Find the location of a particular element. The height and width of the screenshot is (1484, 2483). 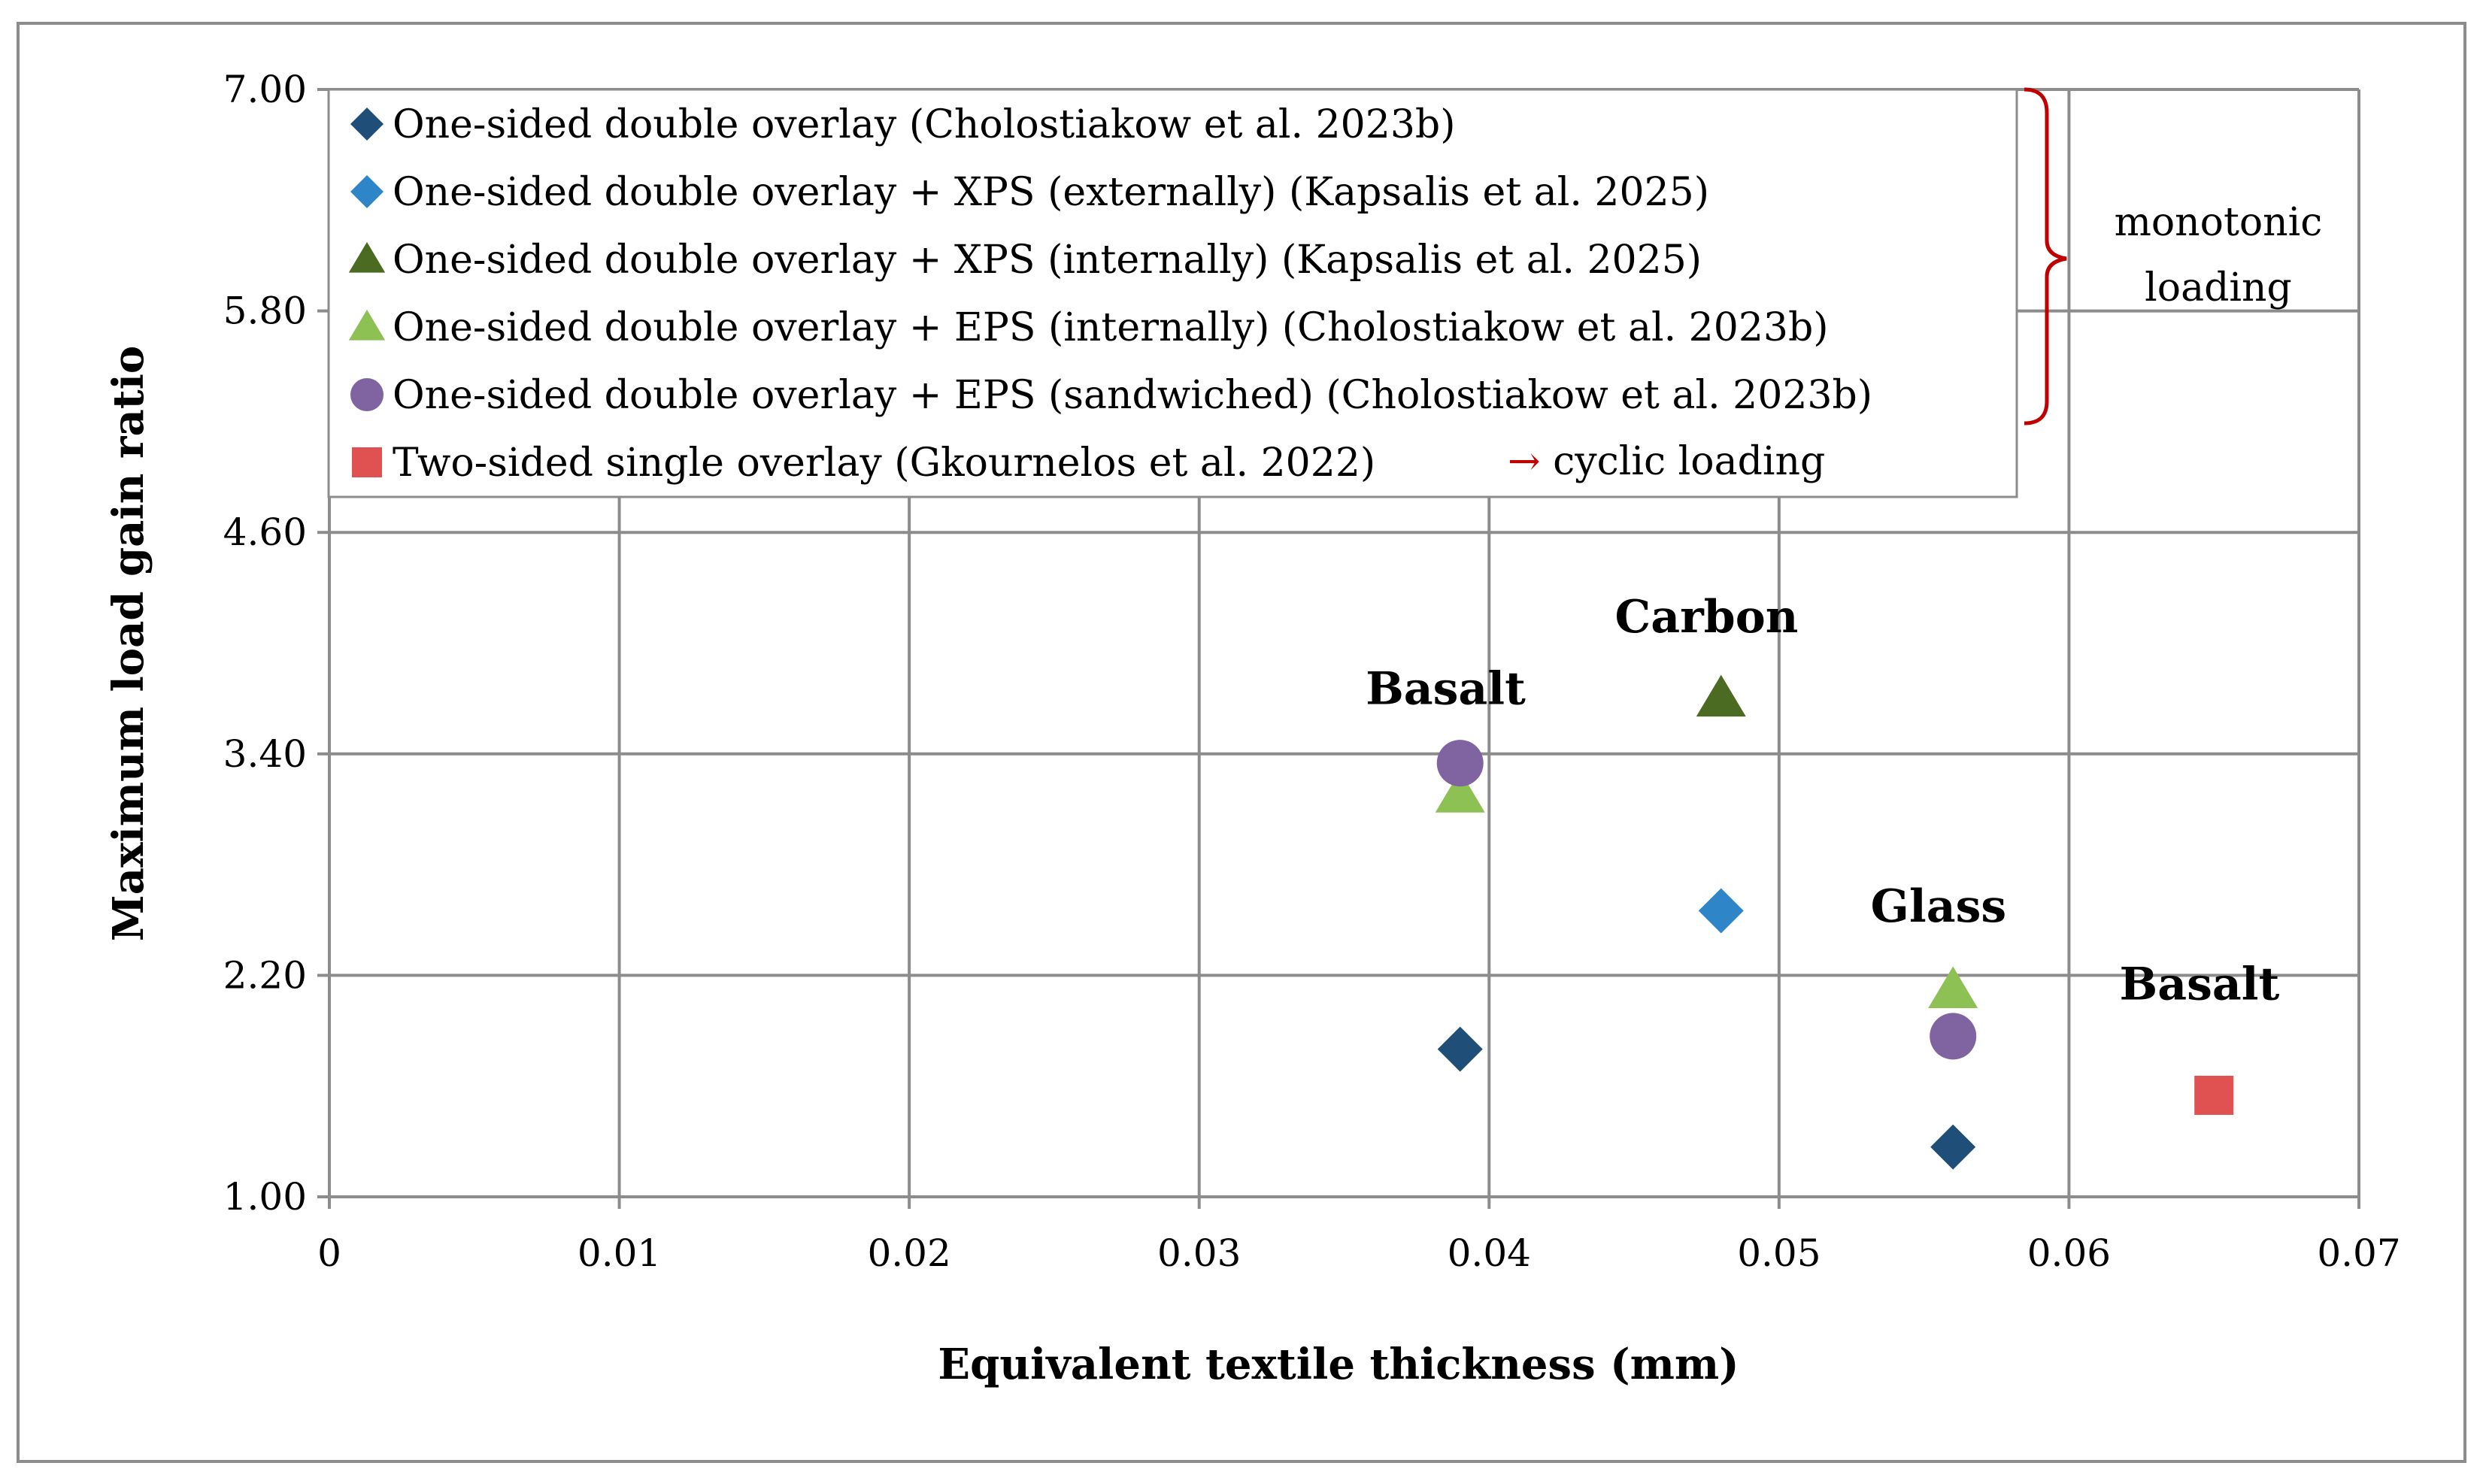

x-tick-label: 0.05 is located at coordinates (1779, 1253).